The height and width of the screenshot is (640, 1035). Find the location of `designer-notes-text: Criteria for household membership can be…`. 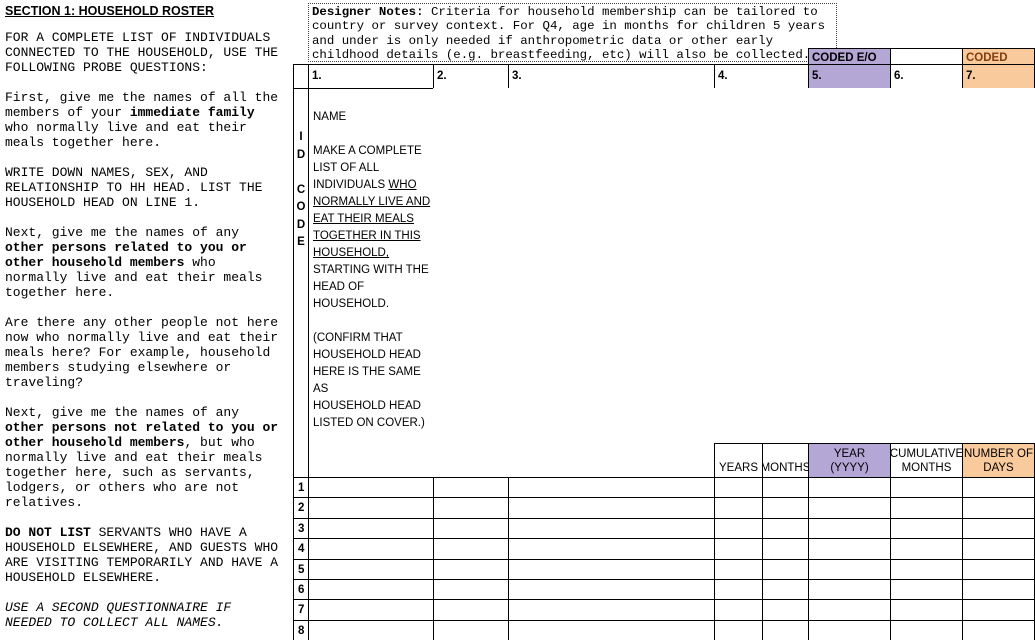

designer-notes-text: Criteria for household membership can be… is located at coordinates (569, 33).